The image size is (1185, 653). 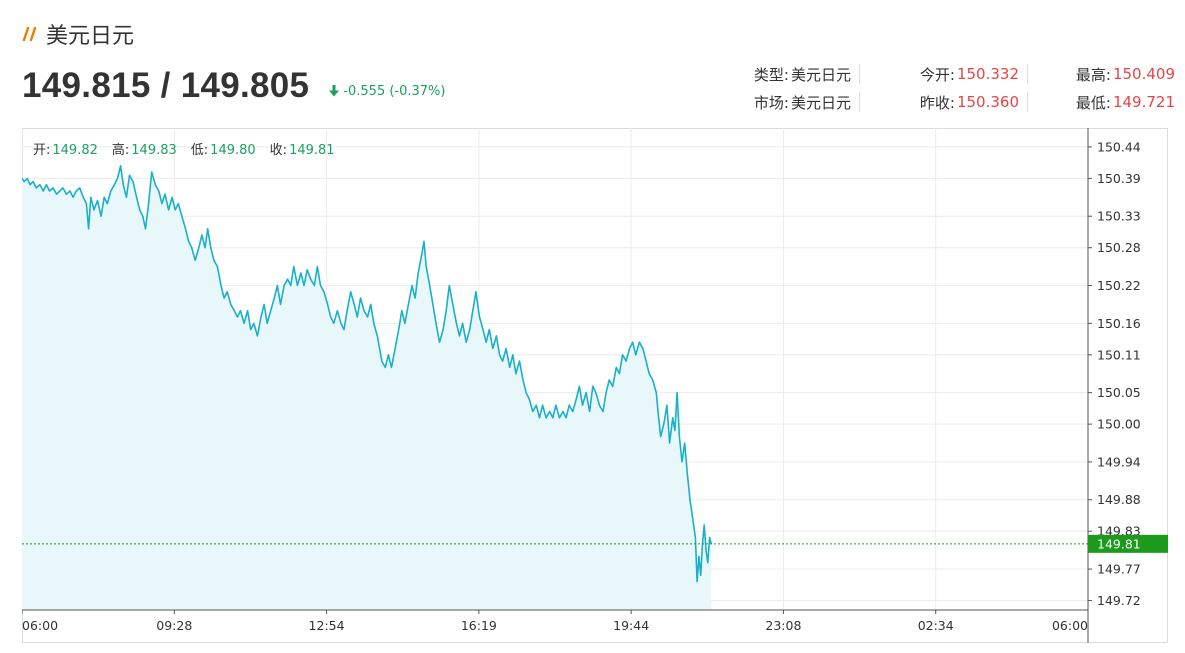 What do you see at coordinates (1119, 354) in the screenshot?
I see `y-tick-label: 150.11` at bounding box center [1119, 354].